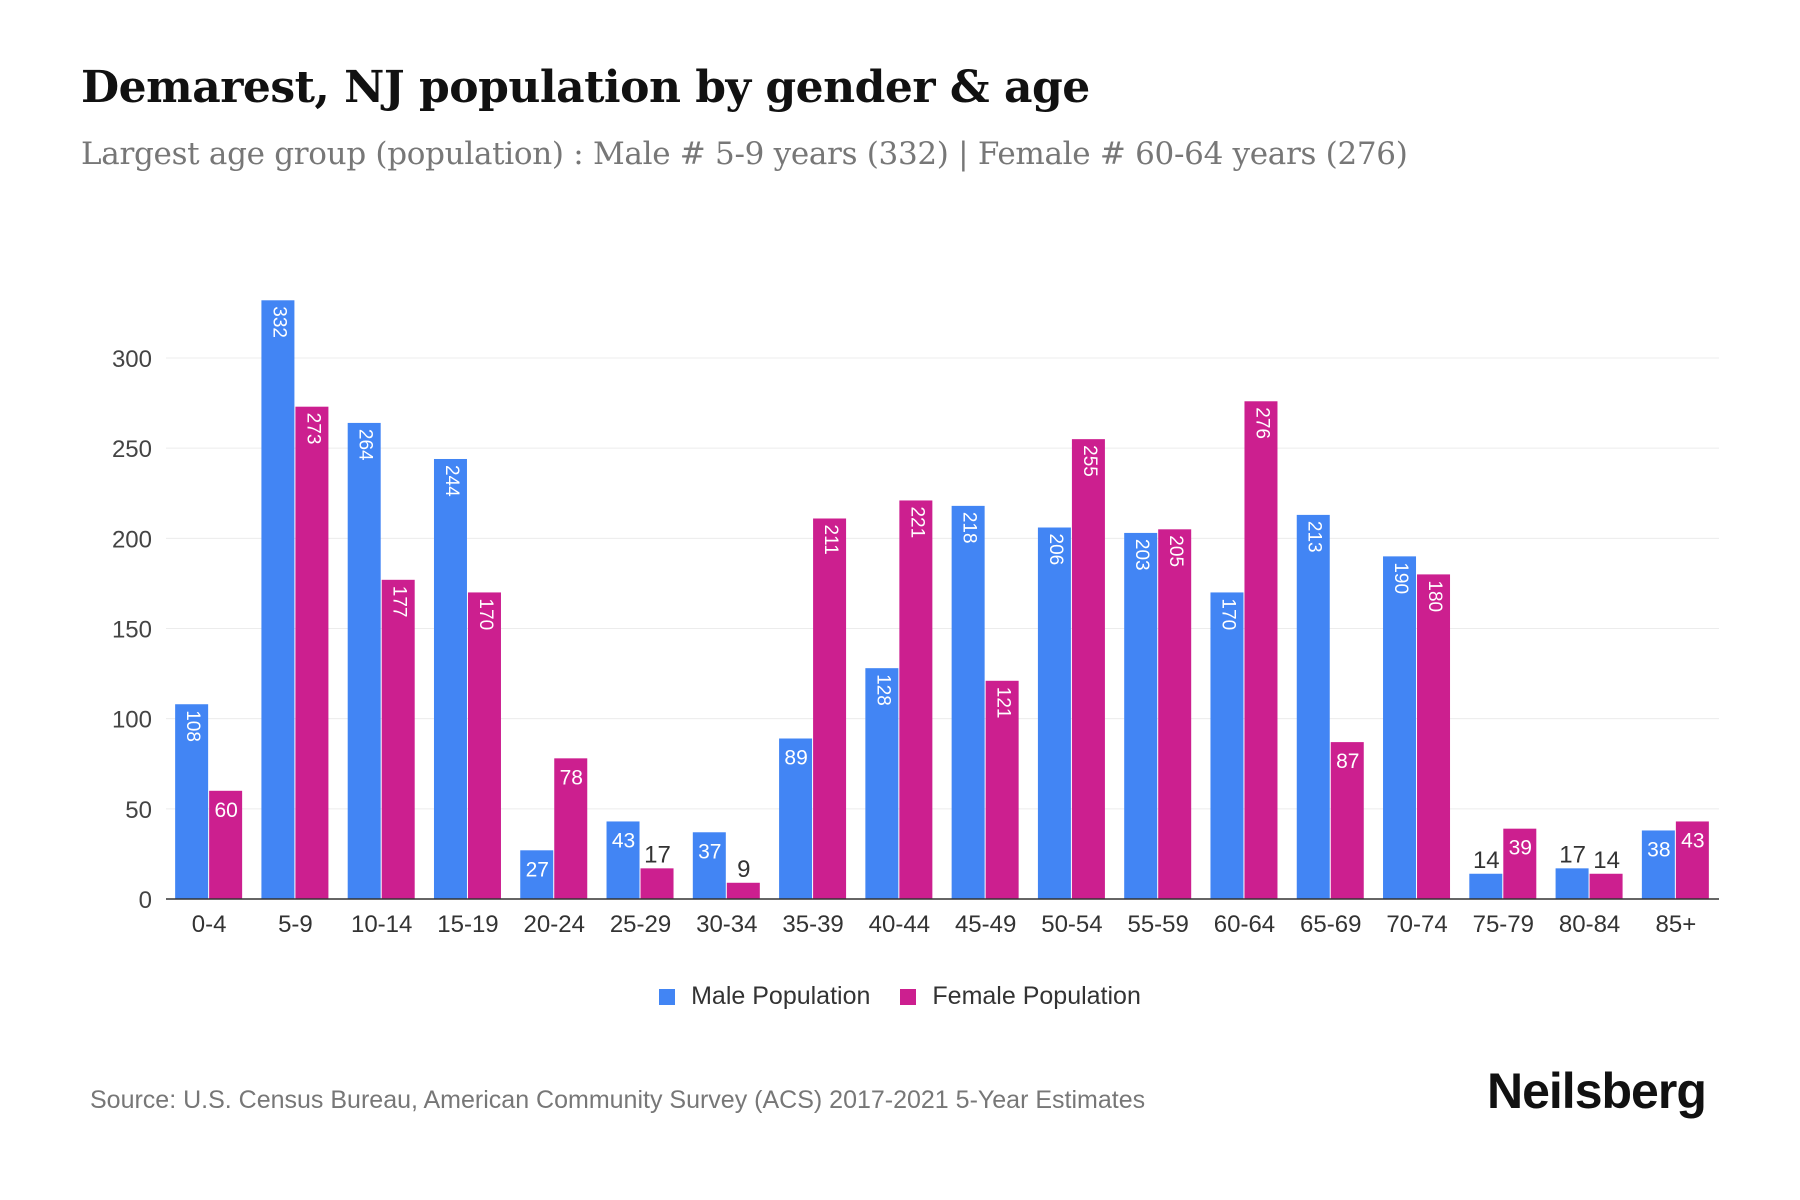 The width and height of the screenshot is (1800, 1200). Describe the element at coordinates (882, 690) in the screenshot. I see `data-label: 128` at that location.